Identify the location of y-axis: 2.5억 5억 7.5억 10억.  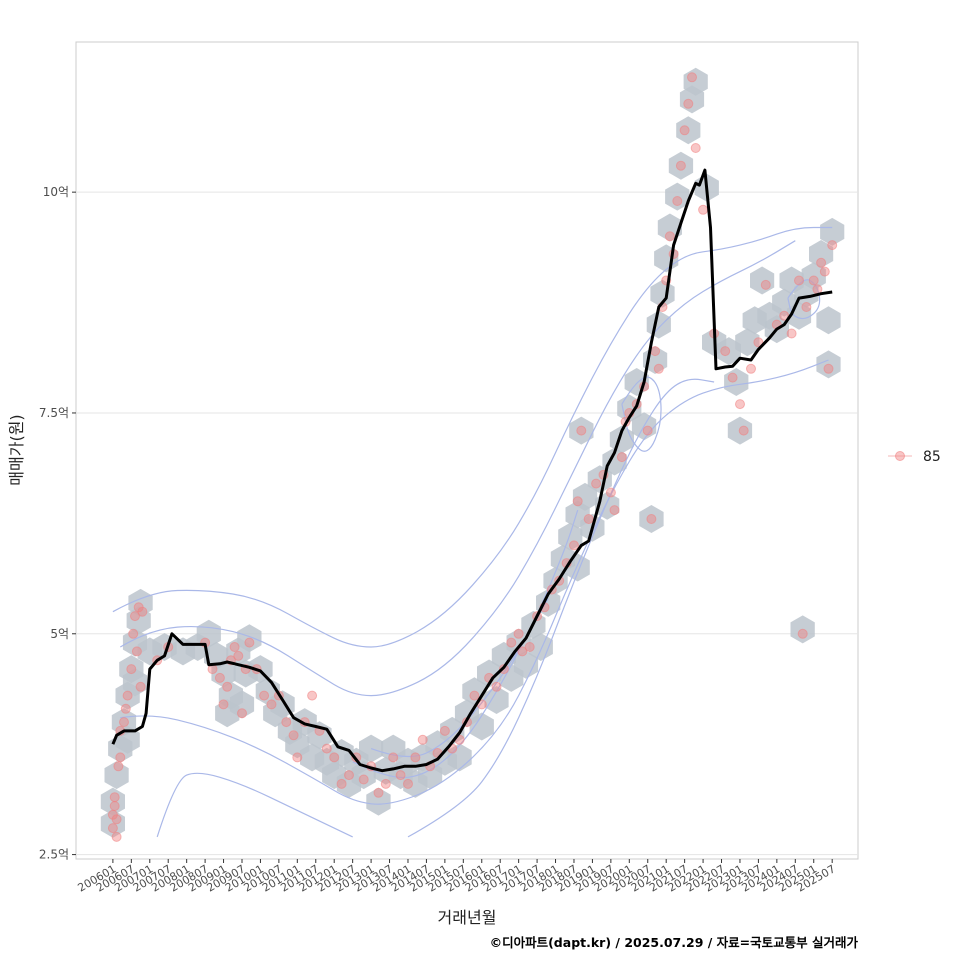
(57, 523).